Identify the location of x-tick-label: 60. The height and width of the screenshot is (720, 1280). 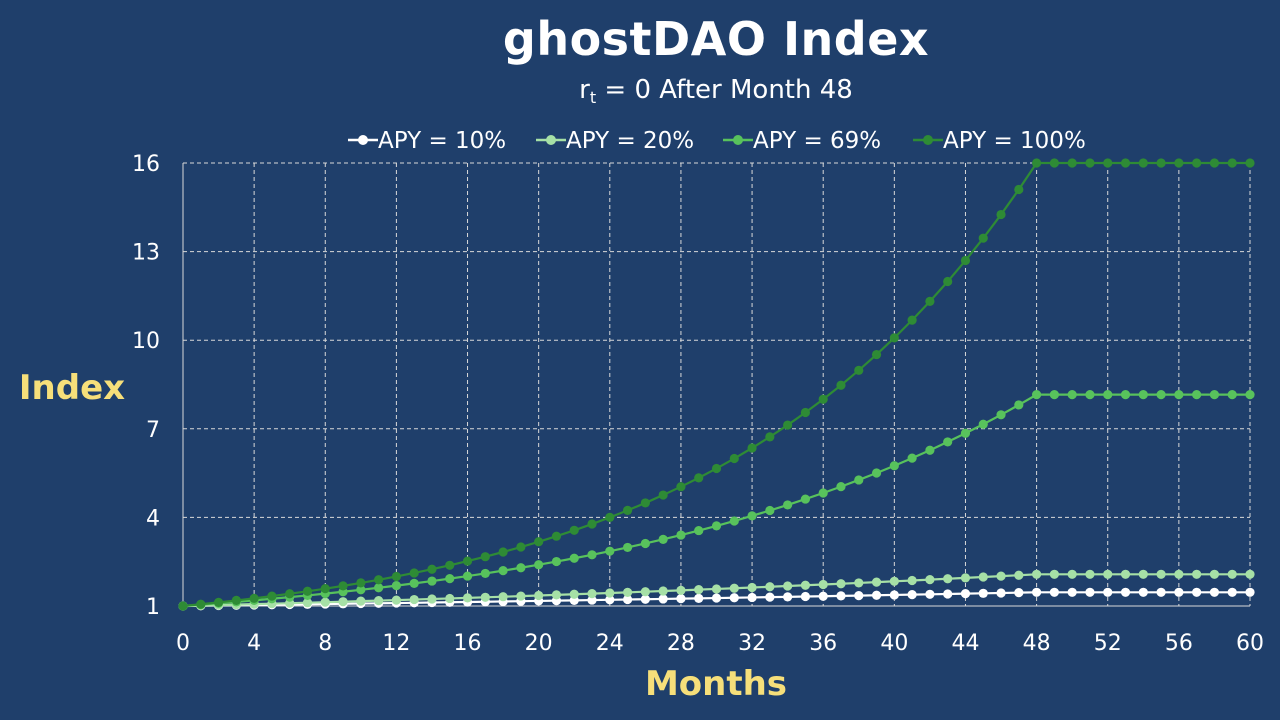
(1250, 643).